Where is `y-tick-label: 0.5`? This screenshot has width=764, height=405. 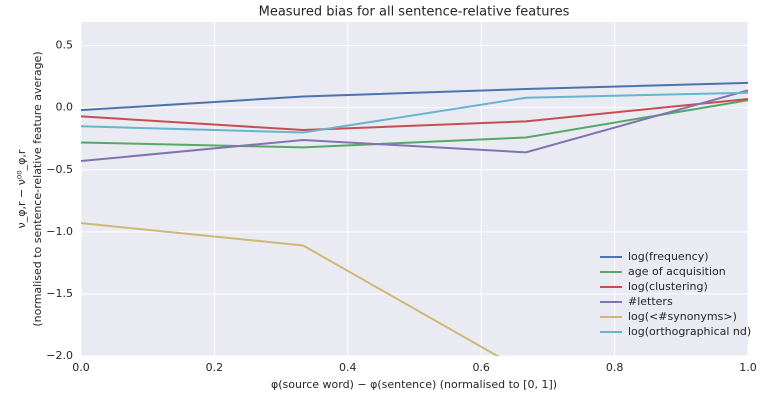
y-tick-label: 0.5 is located at coordinates (65, 45).